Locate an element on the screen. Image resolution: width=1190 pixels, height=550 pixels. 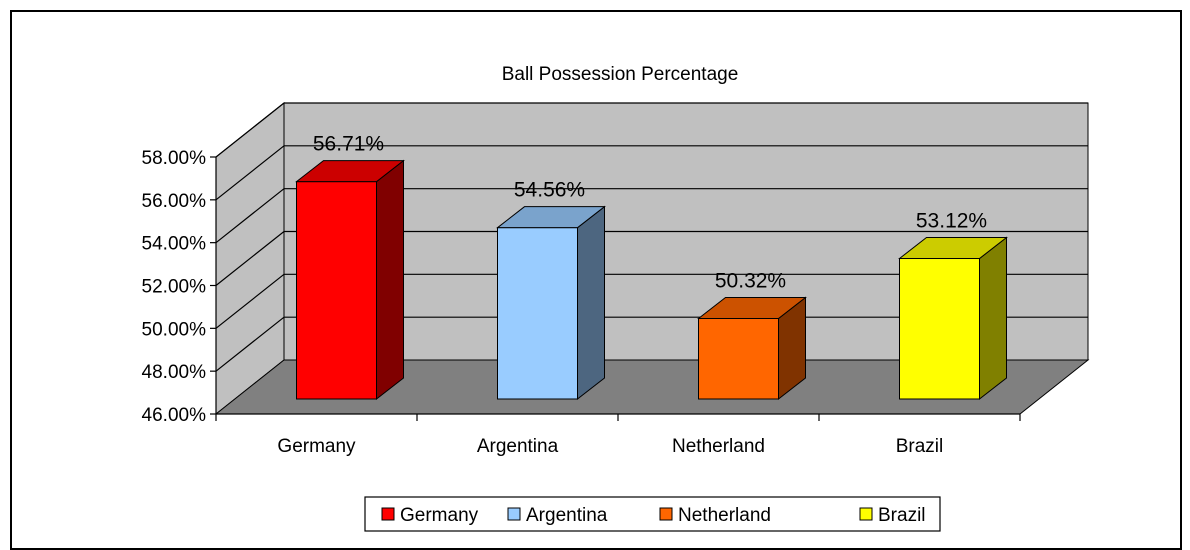
y-tick-label: 56.00% is located at coordinates (174, 201).